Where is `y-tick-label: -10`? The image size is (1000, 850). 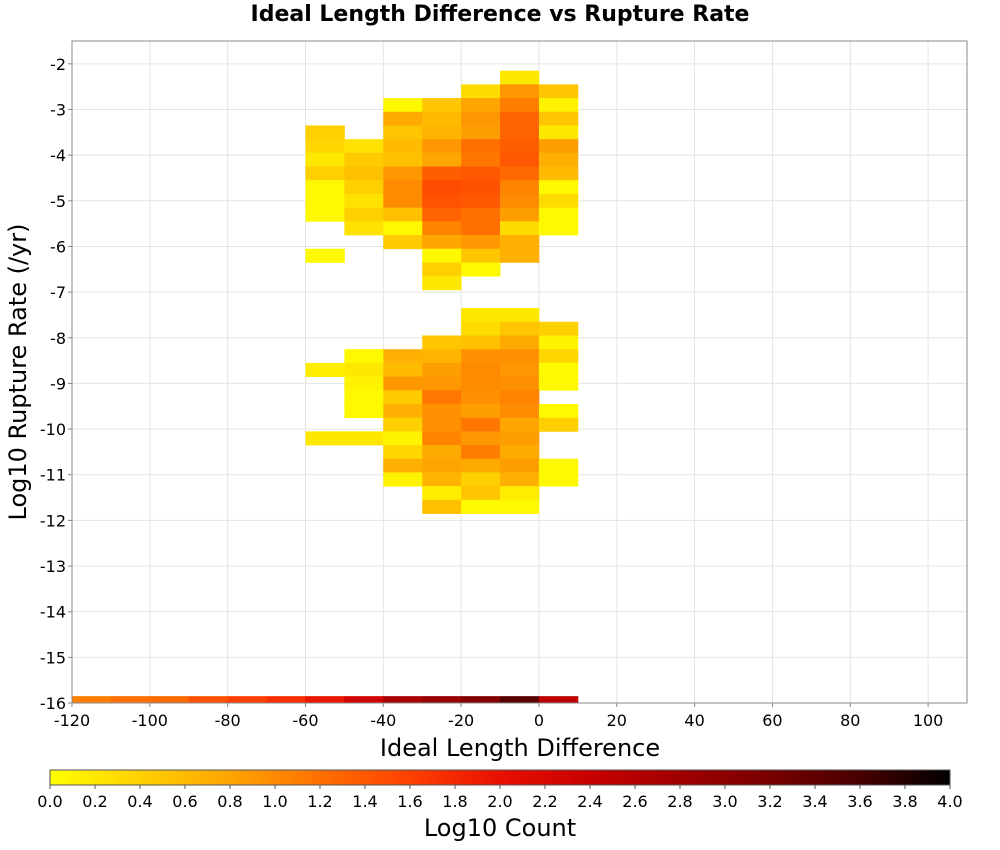
y-tick-label: -10 is located at coordinates (53, 429).